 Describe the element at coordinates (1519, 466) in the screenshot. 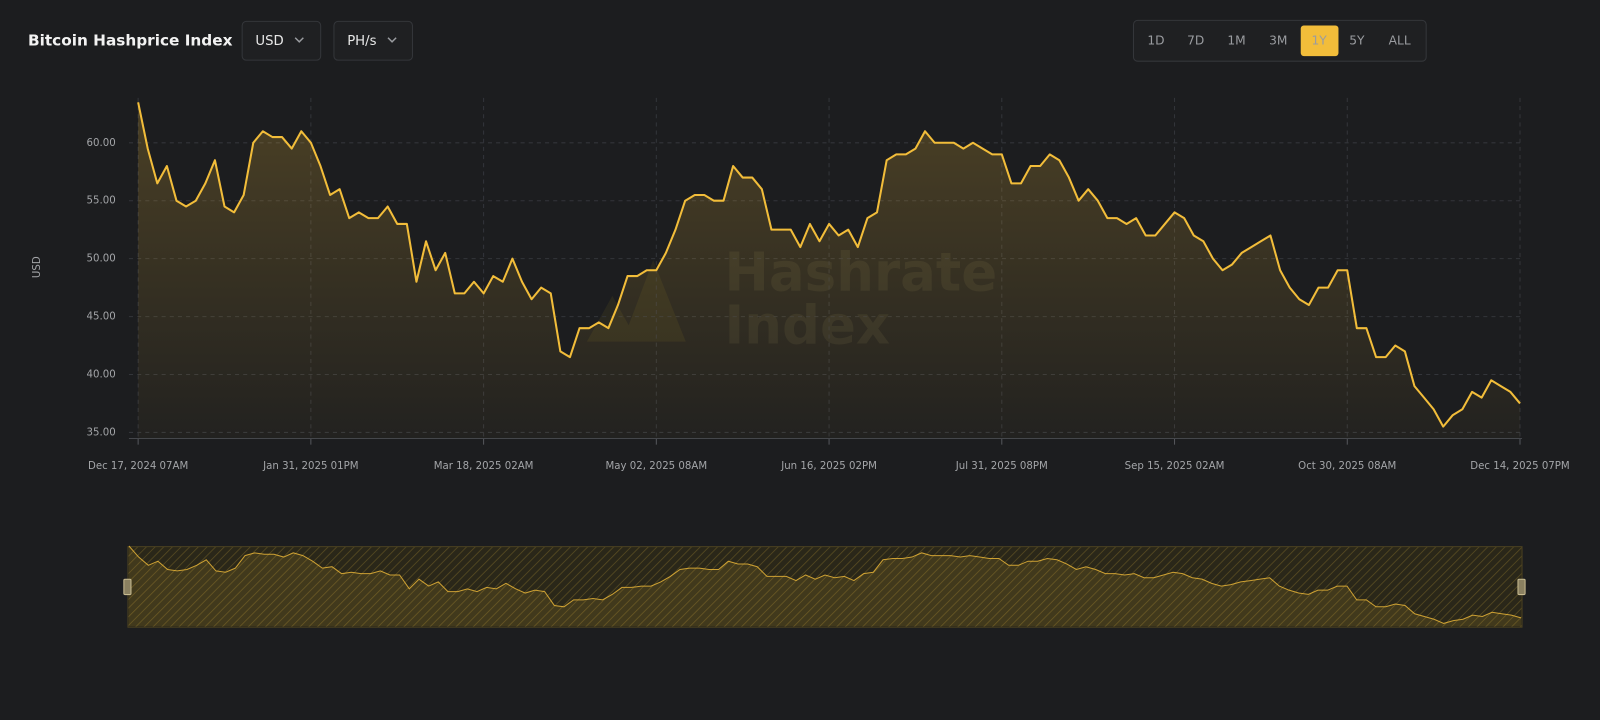

I see `x-tick-label: Dec 14, 2025 07PM` at that location.